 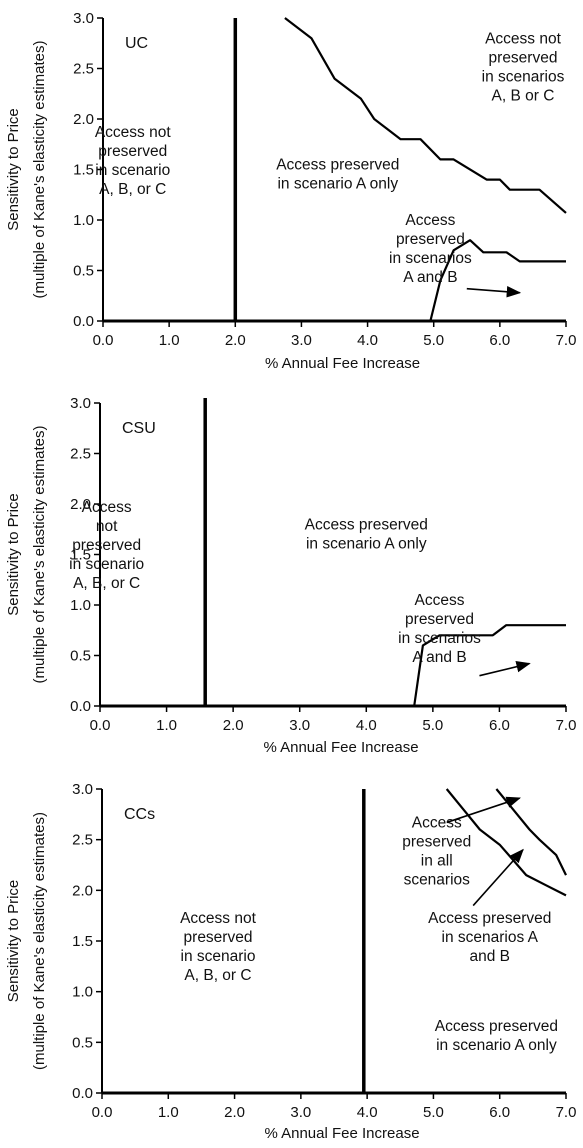 I want to click on region-label: Access preserved in all scenarios, so click(x=436, y=852).